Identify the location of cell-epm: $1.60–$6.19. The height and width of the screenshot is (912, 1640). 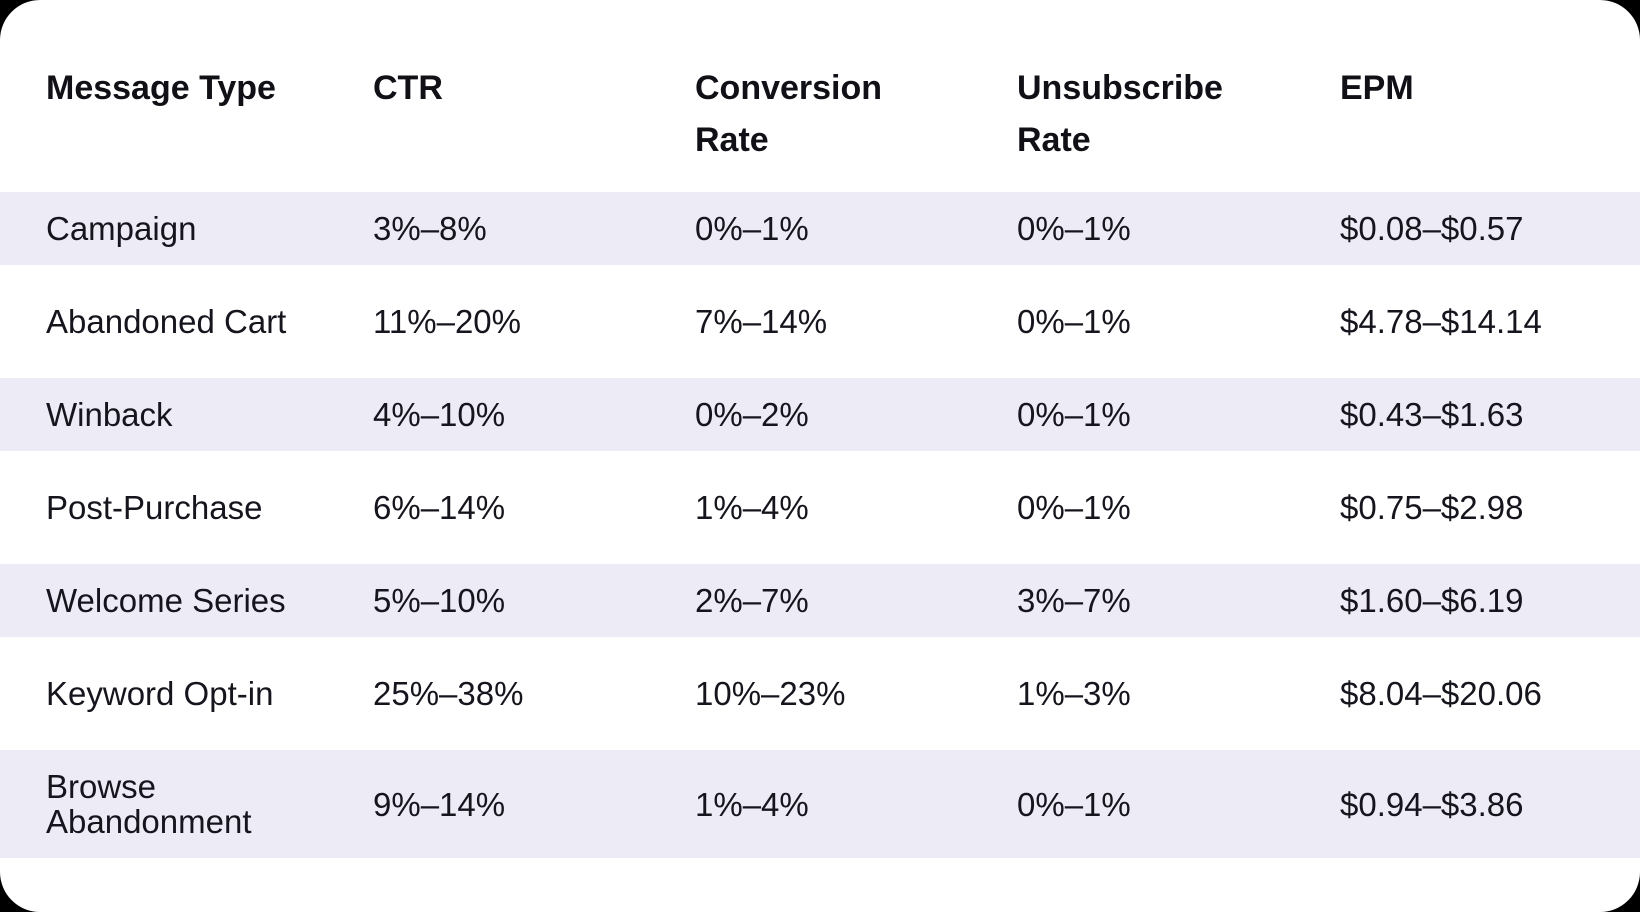
(1432, 600).